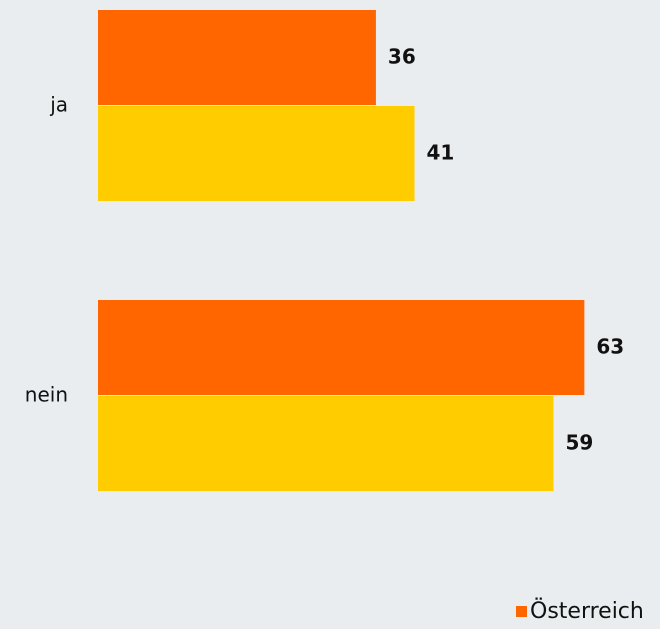  Describe the element at coordinates (587, 611) in the screenshot. I see `legend-label: Österreich` at that location.